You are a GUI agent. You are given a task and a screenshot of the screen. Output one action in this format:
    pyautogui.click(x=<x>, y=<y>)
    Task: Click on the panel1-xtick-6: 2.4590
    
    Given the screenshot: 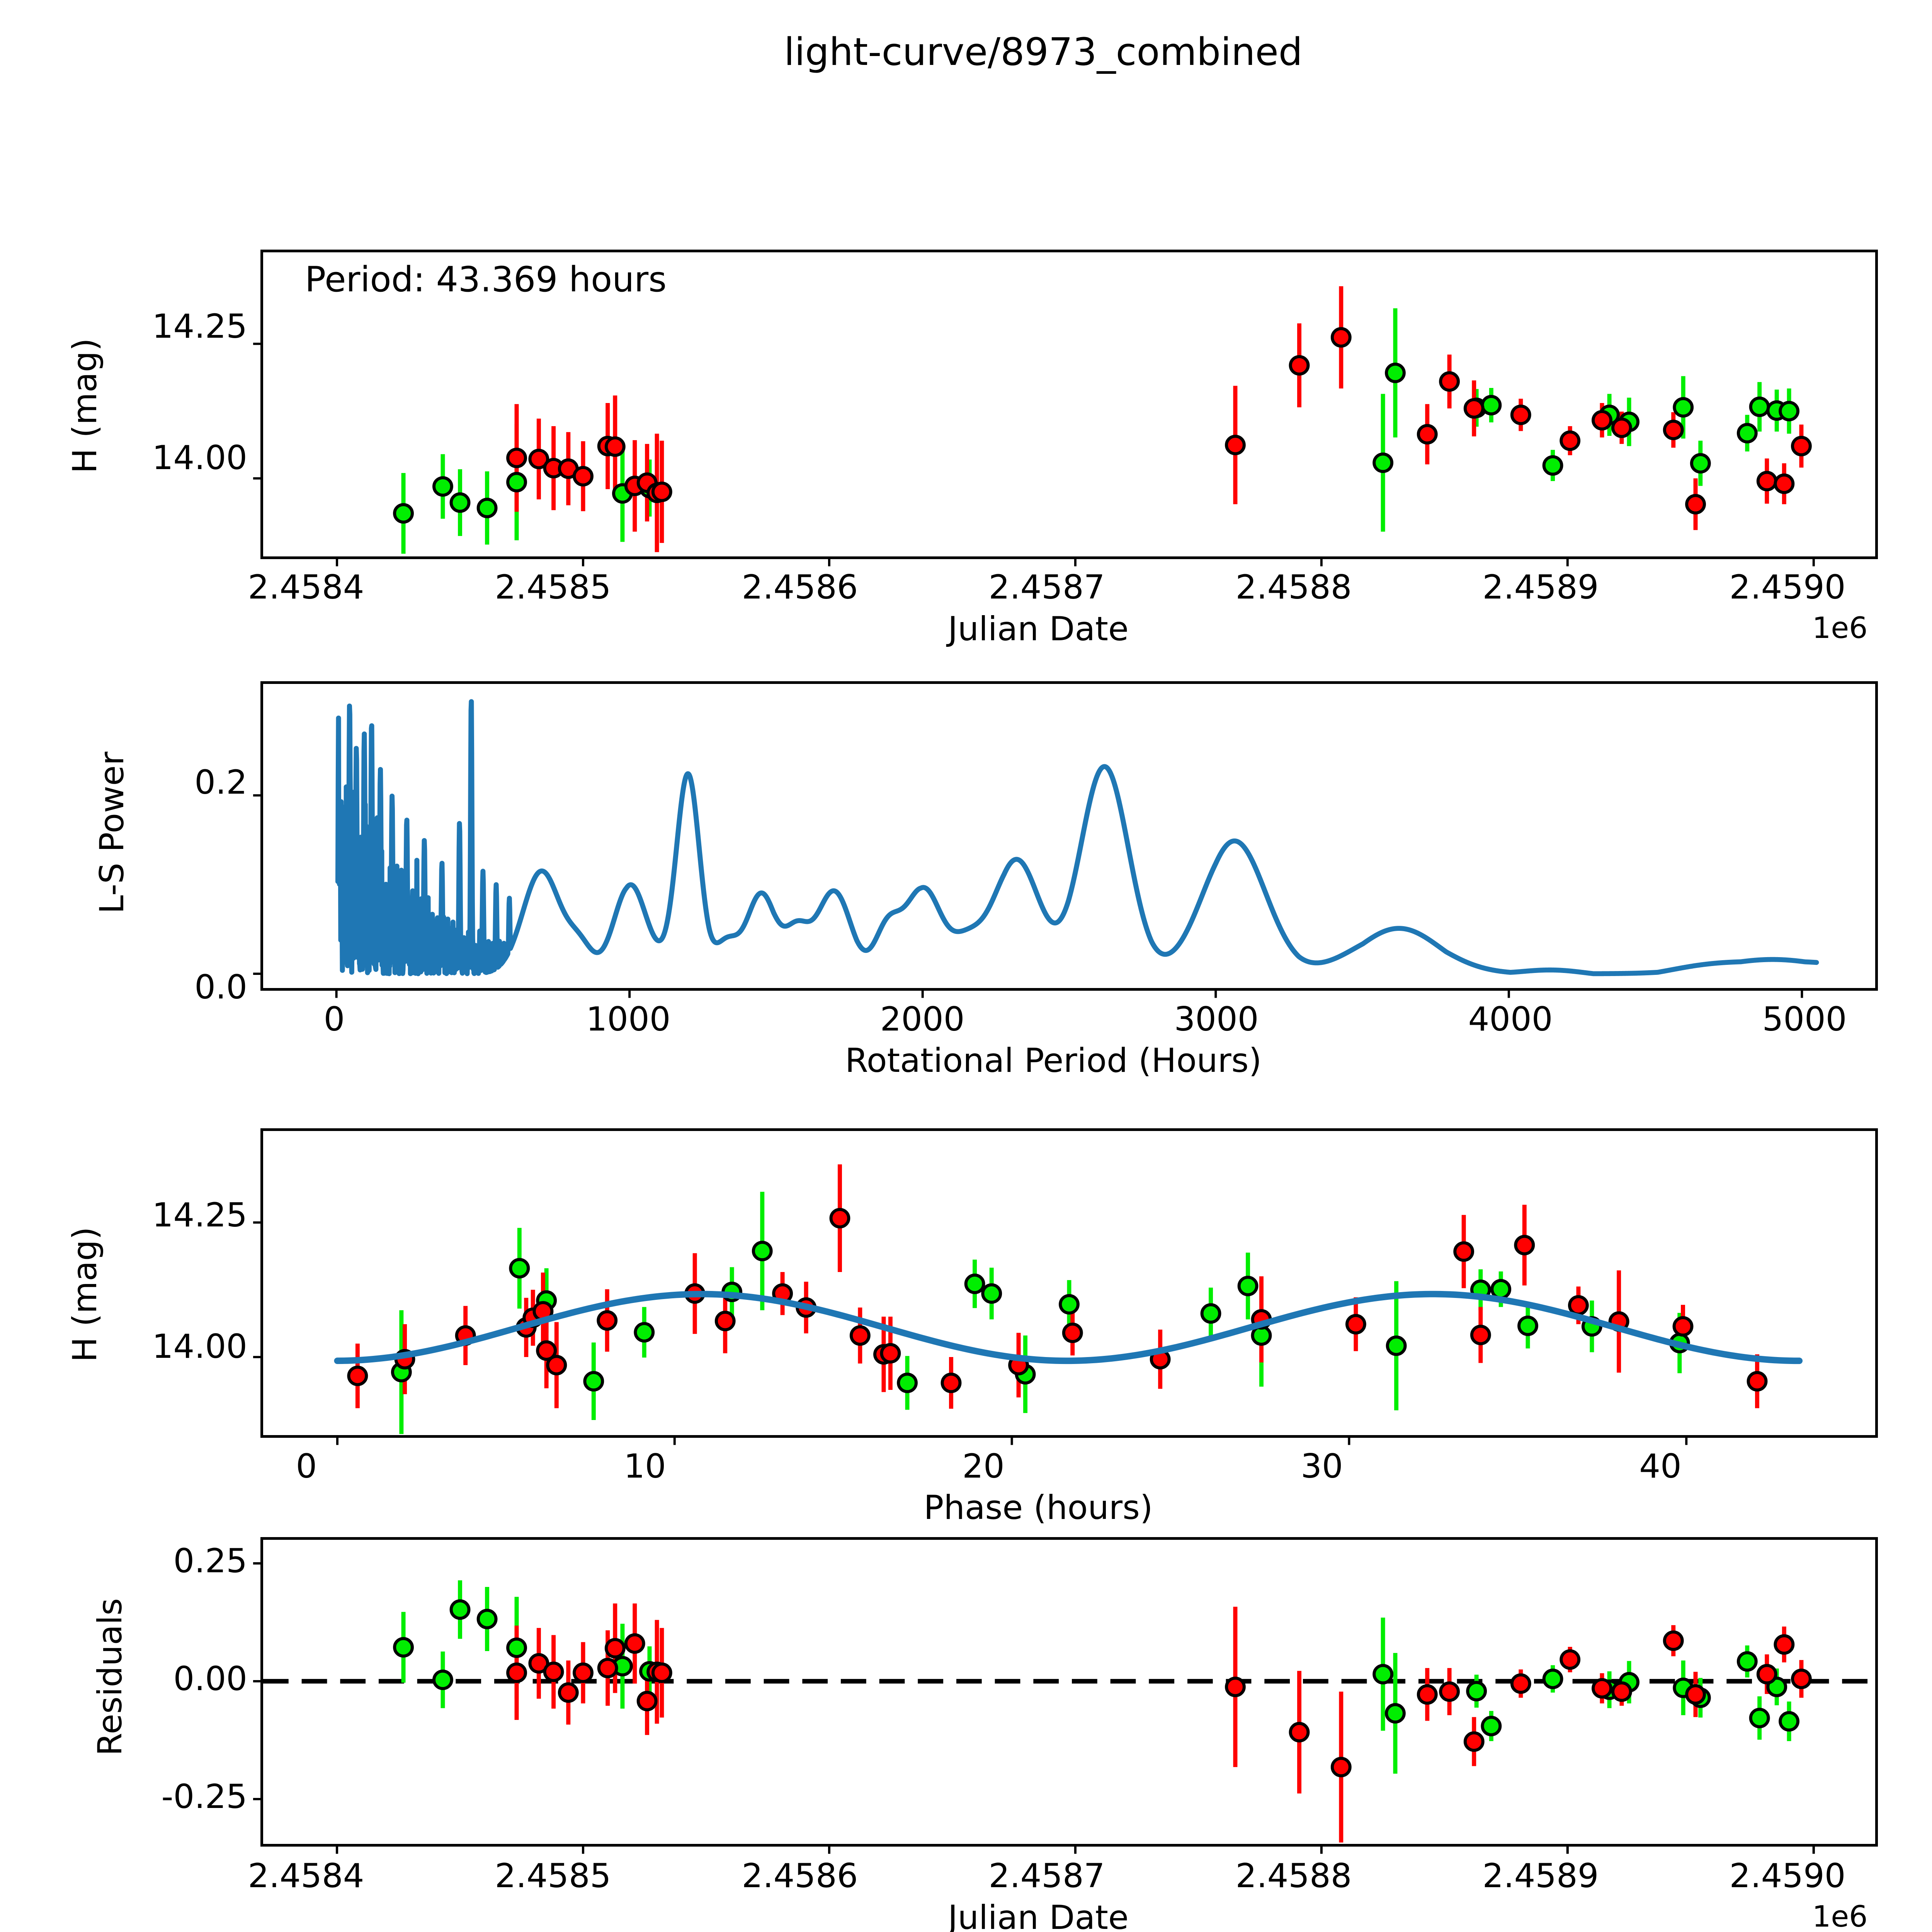 What is the action you would take?
    pyautogui.click(x=1787, y=588)
    